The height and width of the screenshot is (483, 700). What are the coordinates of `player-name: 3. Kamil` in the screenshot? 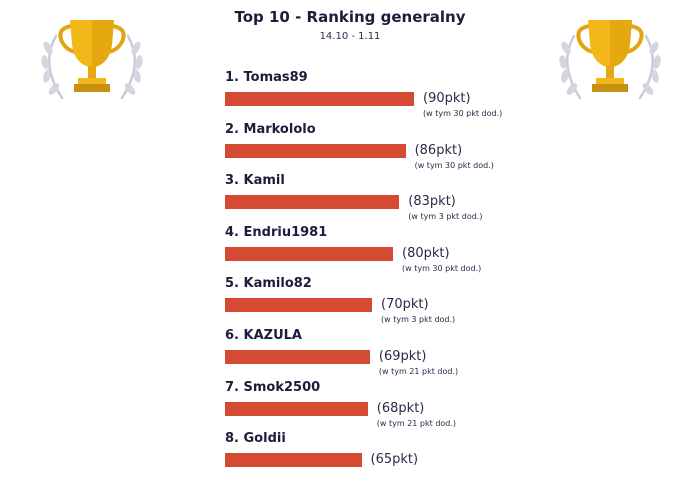 It's located at (255, 181).